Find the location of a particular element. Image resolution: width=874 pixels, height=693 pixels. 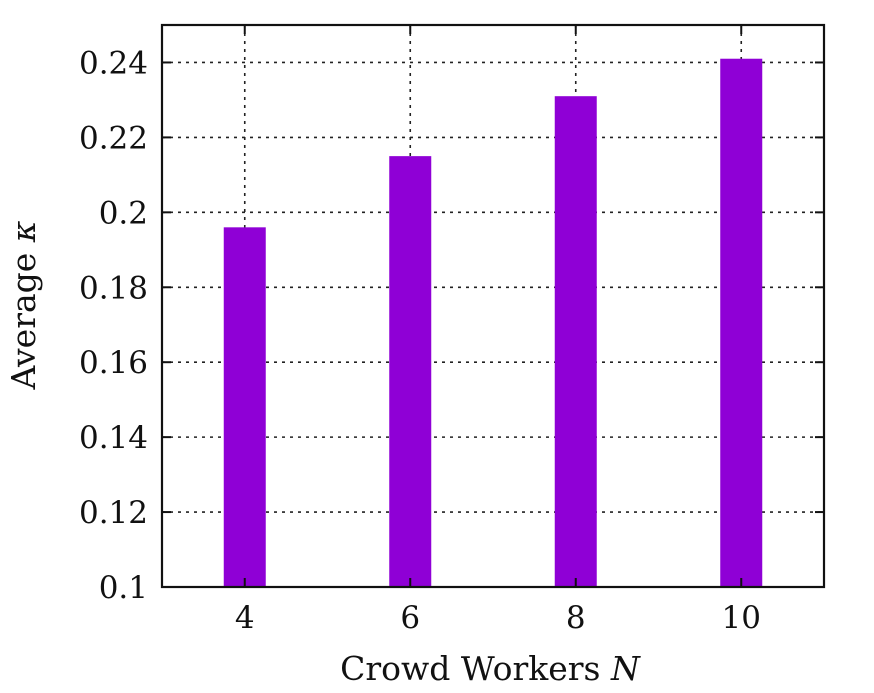

x-axis-label: Crowd Workers N is located at coordinates (490, 668).